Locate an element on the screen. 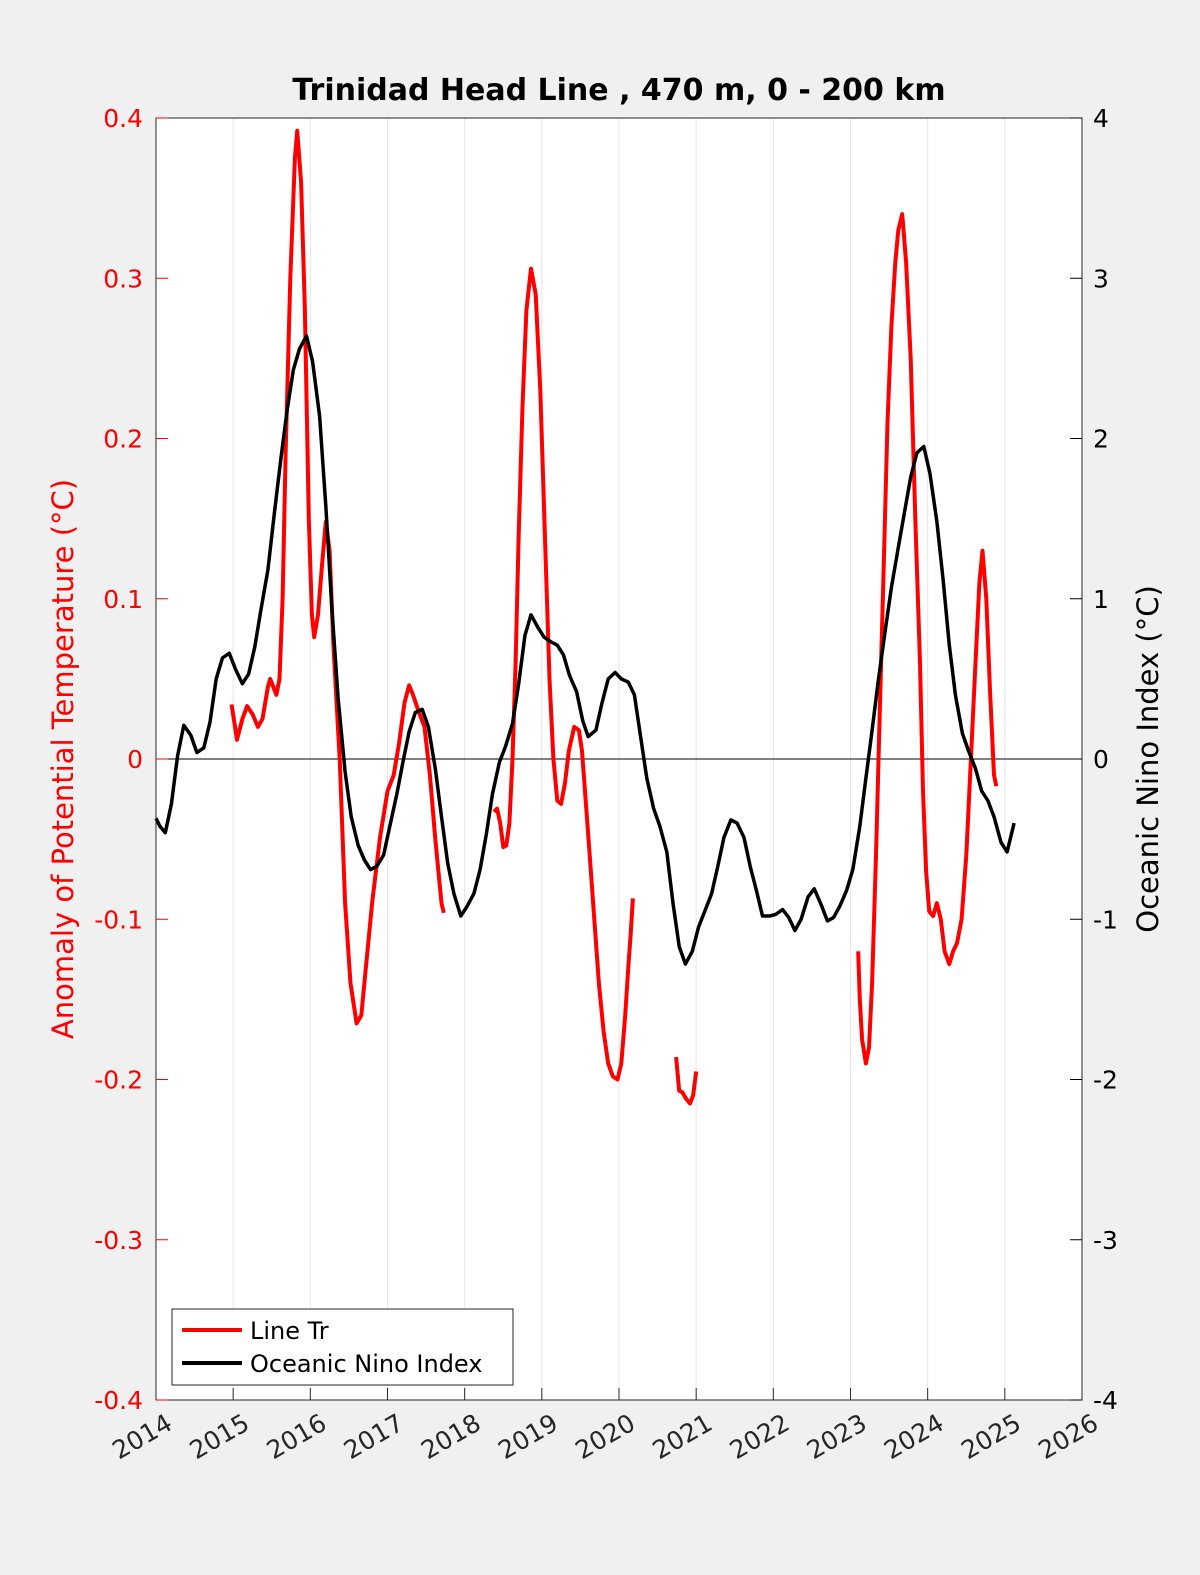  right-axis-label: Oceanic Nino Index (°C) is located at coordinates (1148, 759).